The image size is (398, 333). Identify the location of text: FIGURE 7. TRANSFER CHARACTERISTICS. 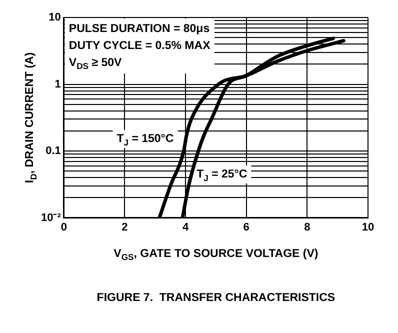
(216, 298).